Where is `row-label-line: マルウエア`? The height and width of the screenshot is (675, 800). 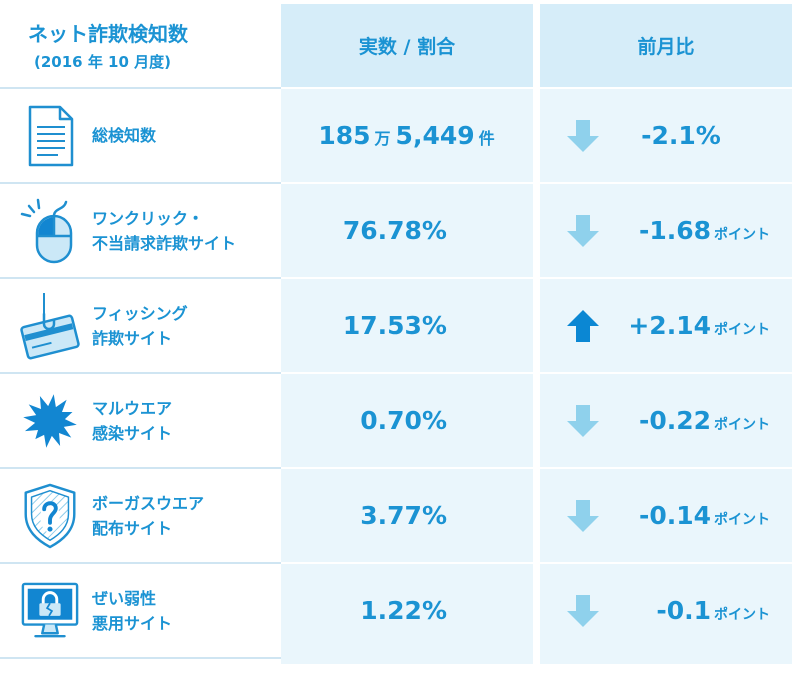
row-label-line: マルウエア is located at coordinates (132, 408).